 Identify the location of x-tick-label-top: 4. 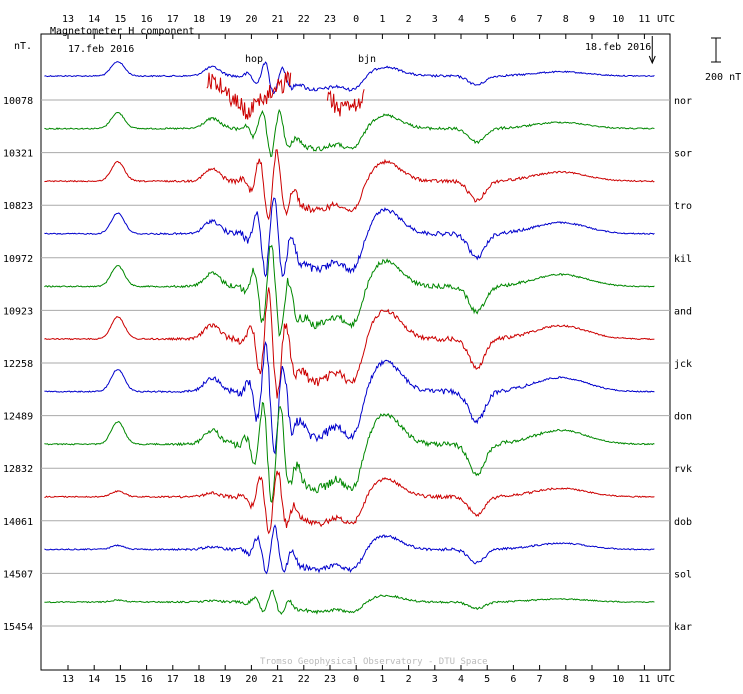
(461, 19).